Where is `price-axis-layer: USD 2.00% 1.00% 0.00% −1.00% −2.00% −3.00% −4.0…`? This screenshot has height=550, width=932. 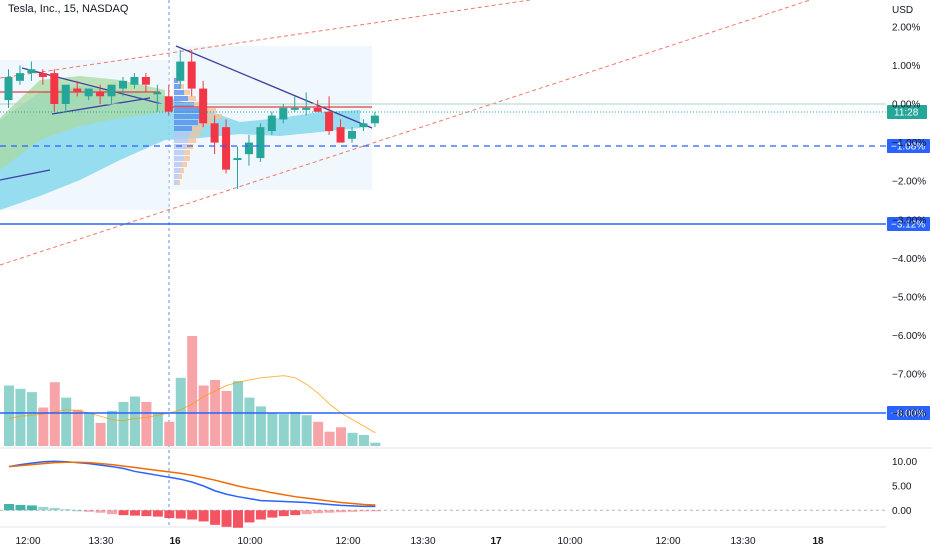
price-axis-layer: USD 2.00% 1.00% 0.00% −1.00% −2.00% −3.00% −4.0… is located at coordinates (909, 261).